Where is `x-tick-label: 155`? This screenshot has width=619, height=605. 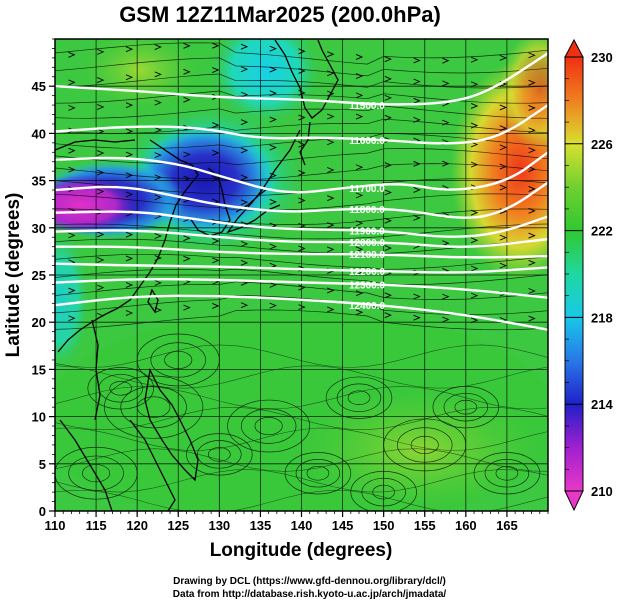
x-tick-label: 155 is located at coordinates (425, 525).